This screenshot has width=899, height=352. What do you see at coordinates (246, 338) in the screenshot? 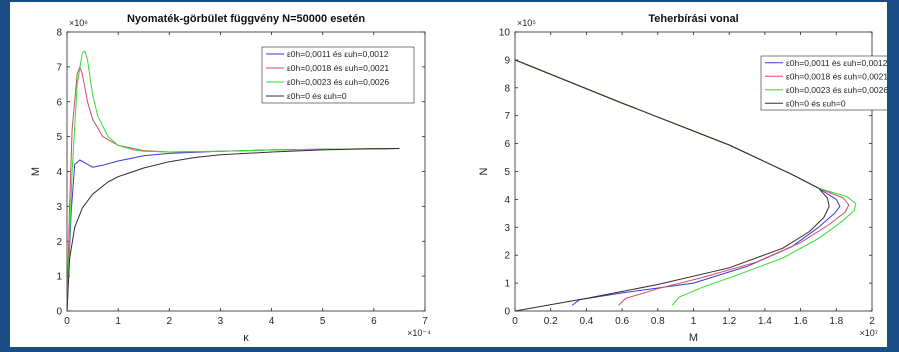
I see `x-axis-label: κ` at bounding box center [246, 338].